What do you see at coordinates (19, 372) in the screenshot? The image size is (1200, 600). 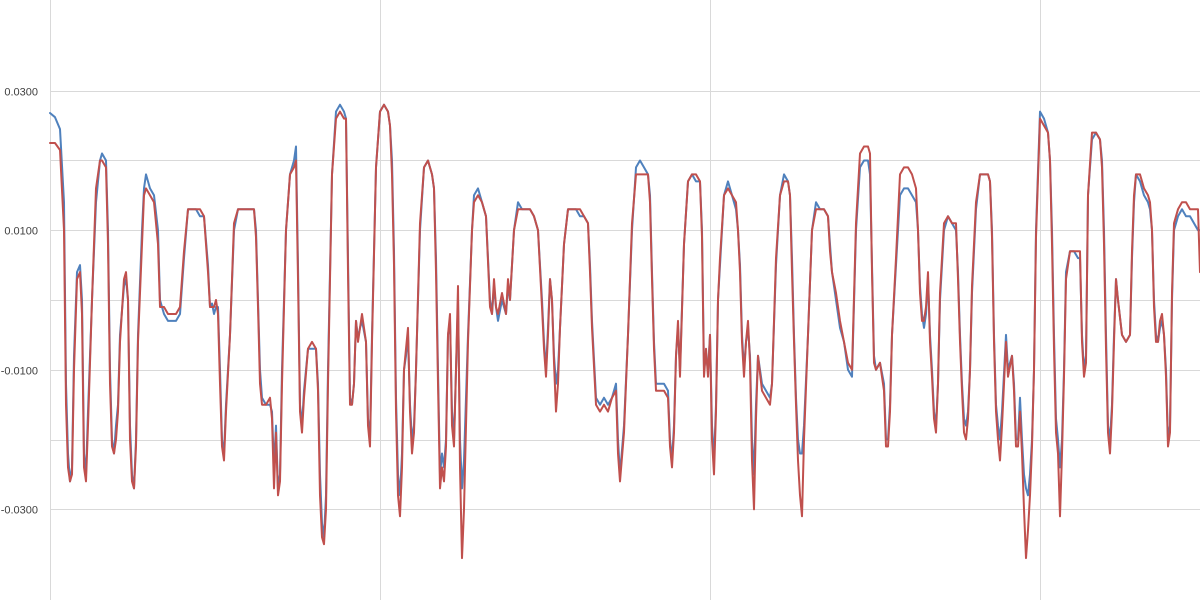 I see `y-tick-label: -0.0100` at bounding box center [19, 372].